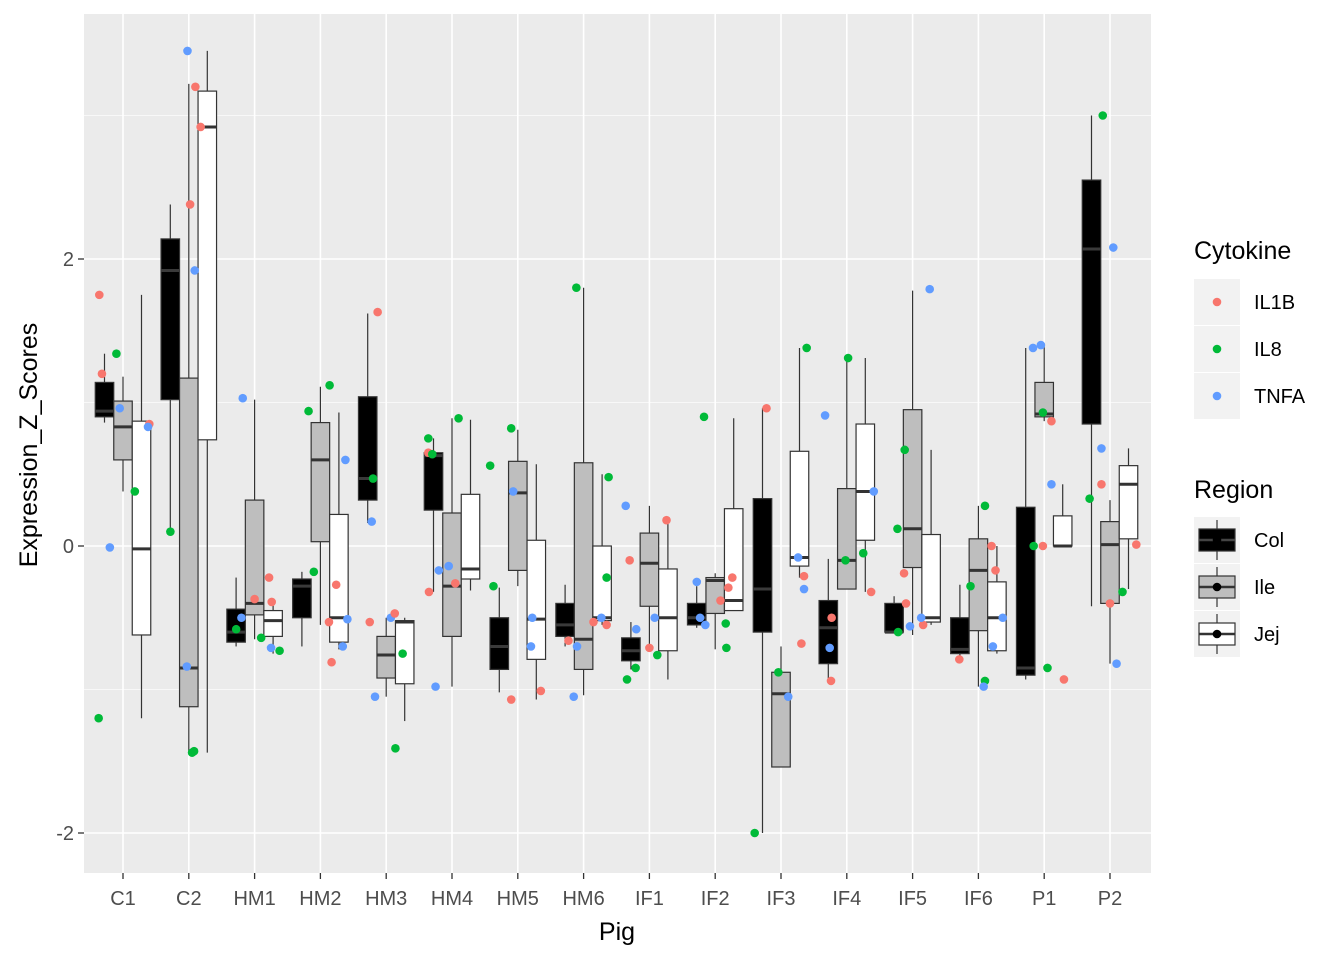 The image size is (1344, 960). Describe the element at coordinates (1217, 349) in the screenshot. I see `legend-swatch-il8` at that location.